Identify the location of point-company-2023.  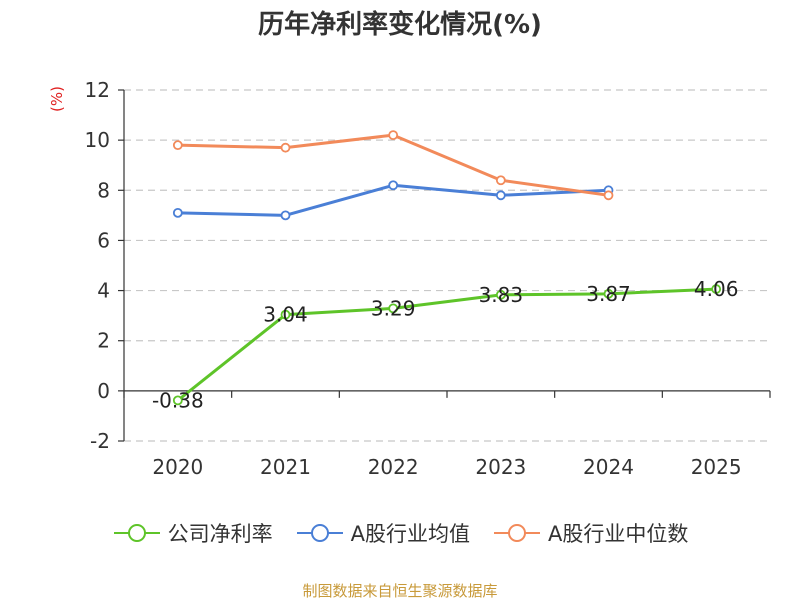
(500, 294).